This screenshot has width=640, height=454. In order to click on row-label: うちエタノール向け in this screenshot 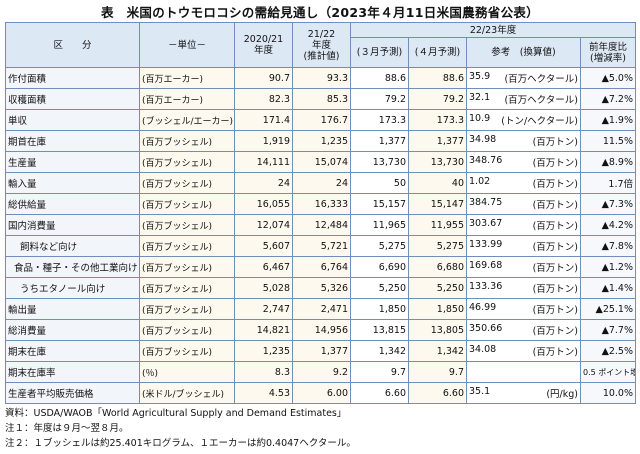, I will do `click(72, 288)`.